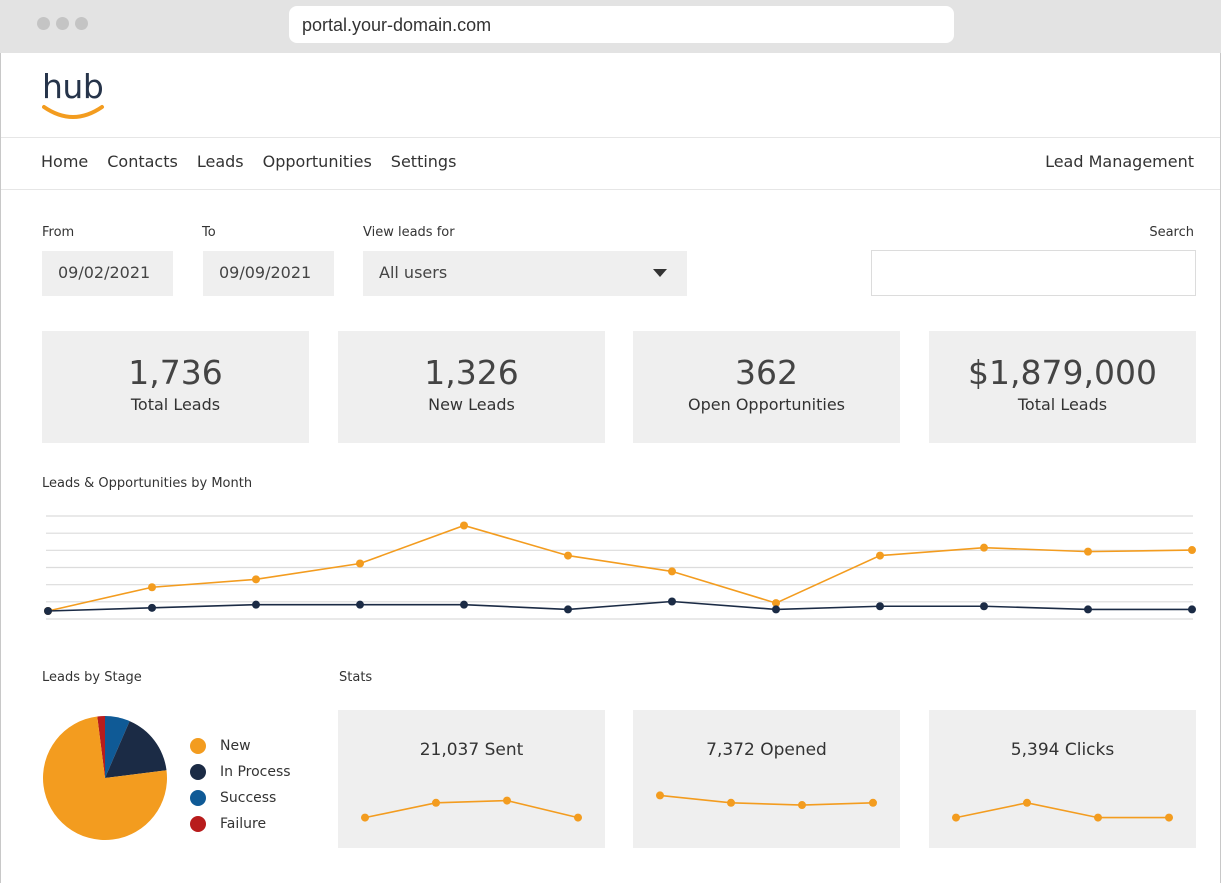  I want to click on nav-item-contacts: Contacts, so click(142, 161).